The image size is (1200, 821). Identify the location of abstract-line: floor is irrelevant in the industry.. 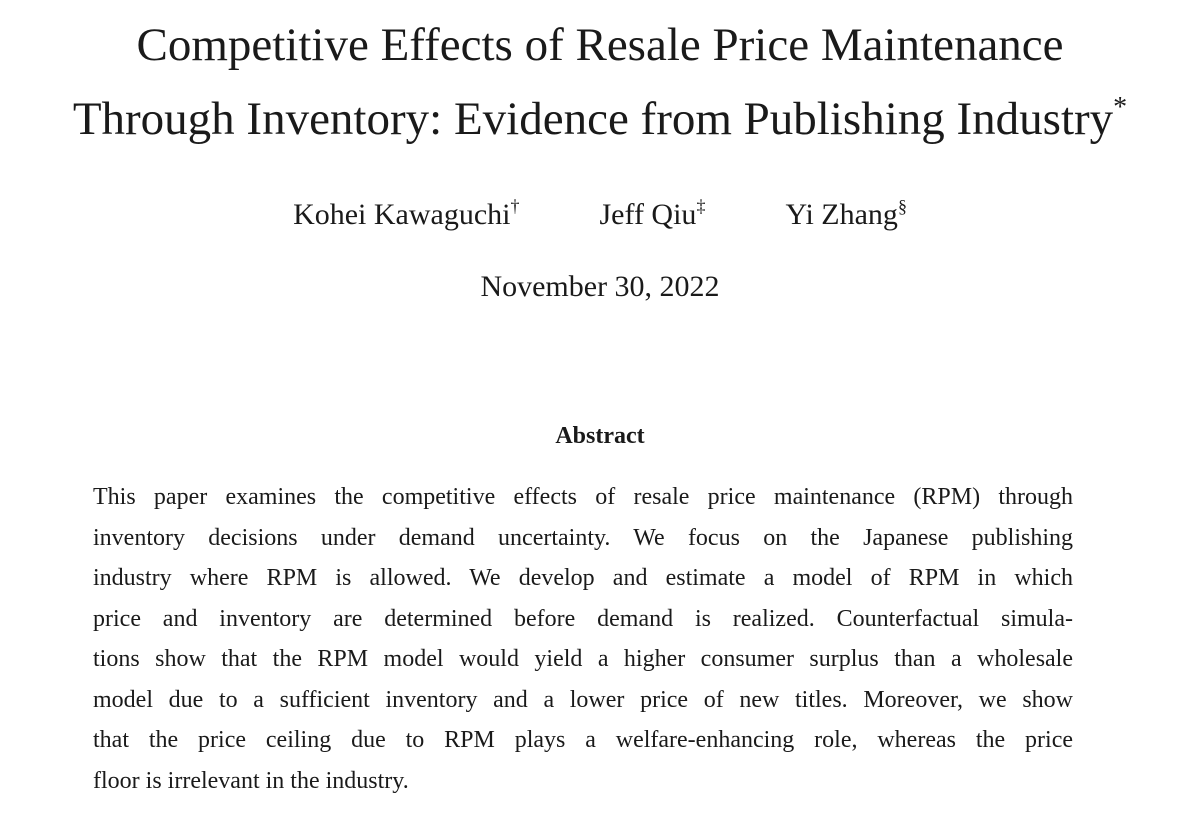
(251, 780).